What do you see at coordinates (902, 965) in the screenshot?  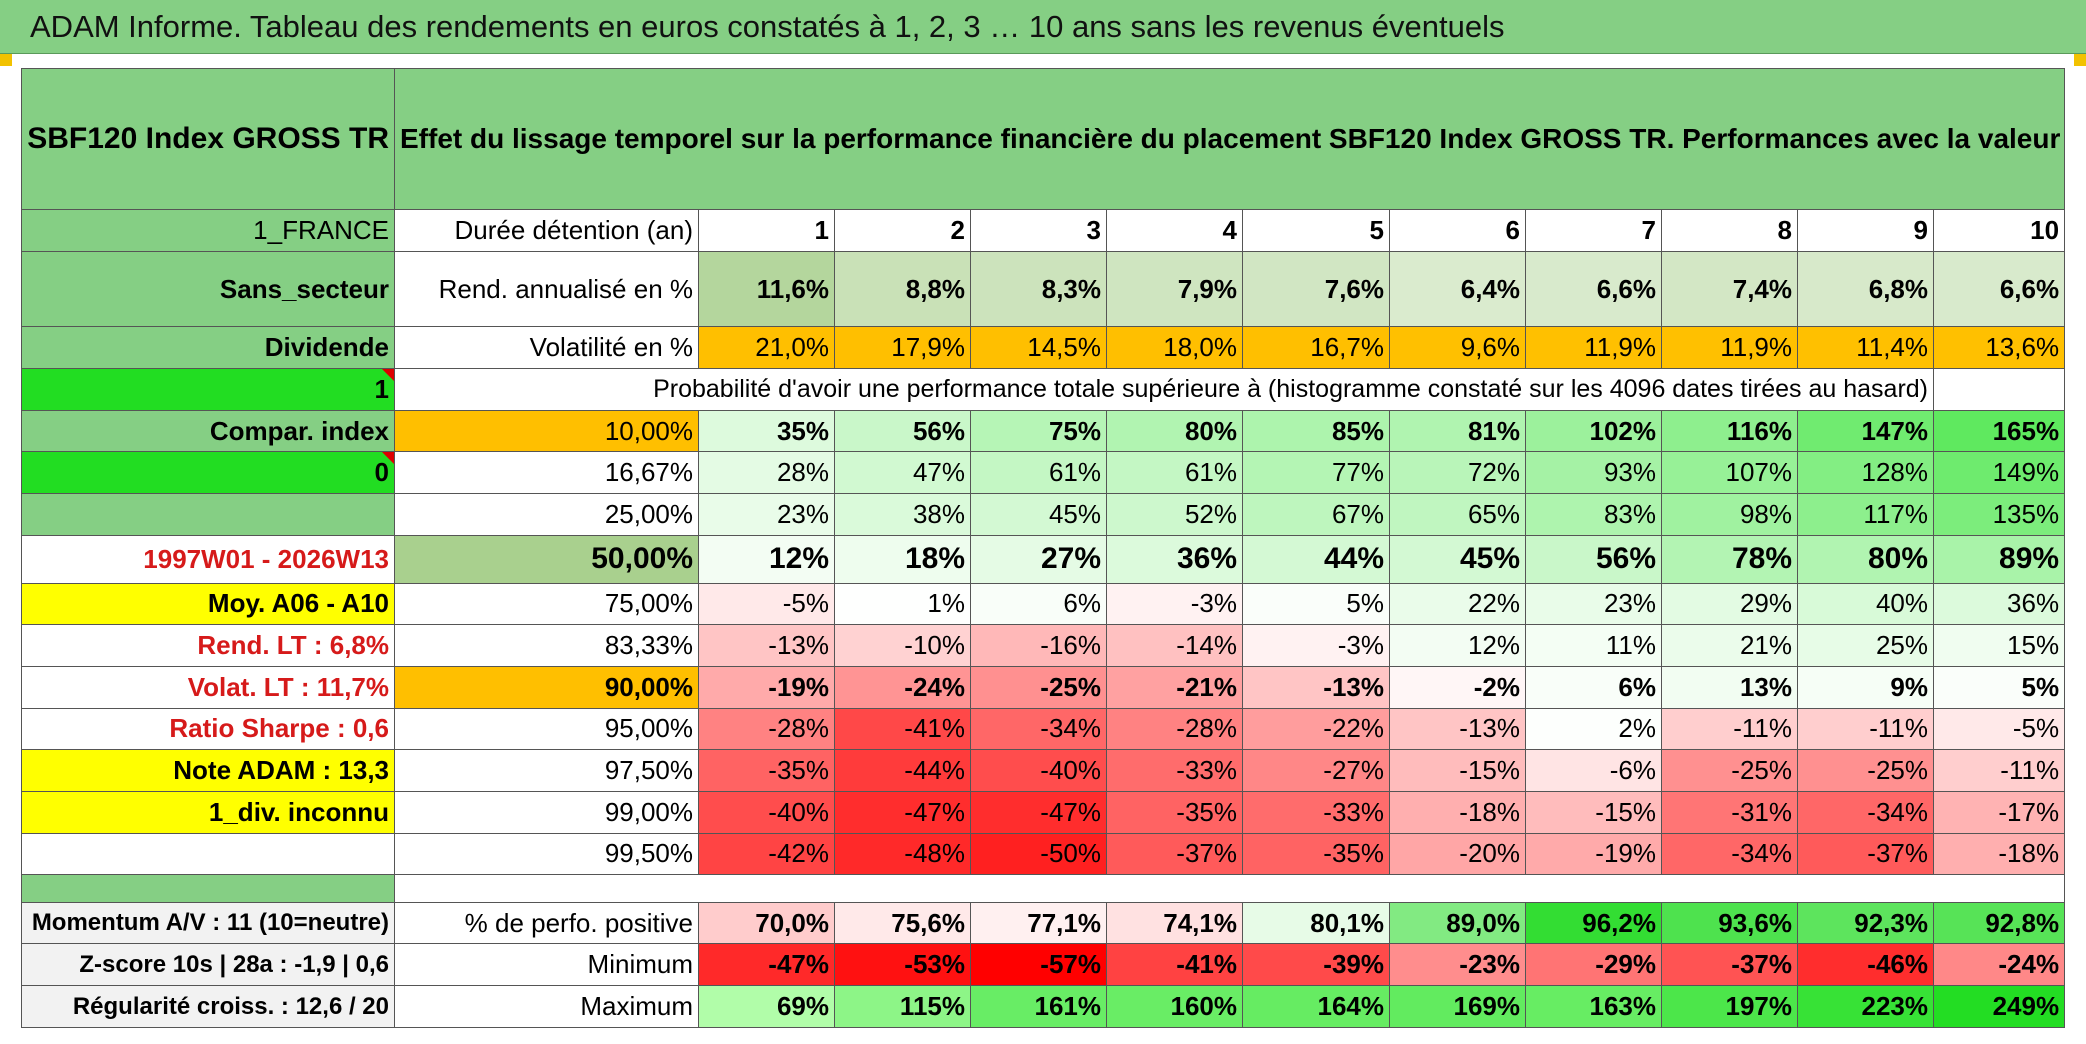 I see `minimum-cell: -53%` at bounding box center [902, 965].